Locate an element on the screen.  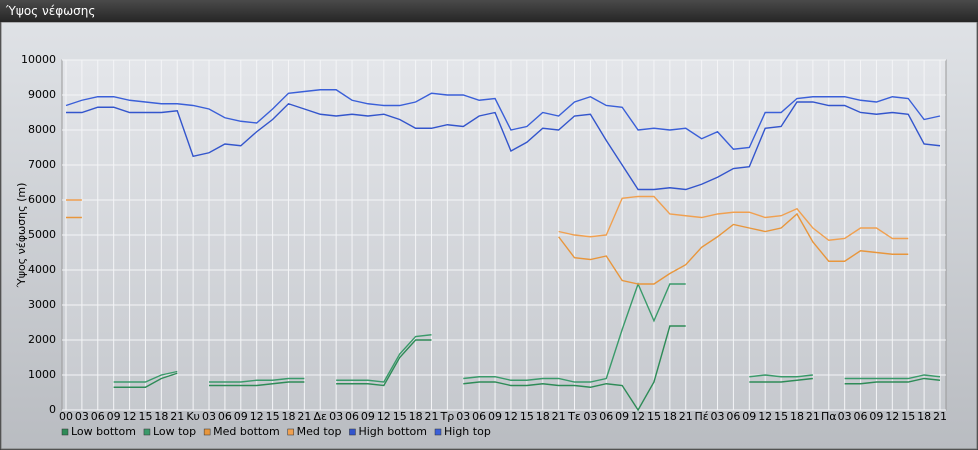
legend-label: Med top is located at coordinates (319, 431).